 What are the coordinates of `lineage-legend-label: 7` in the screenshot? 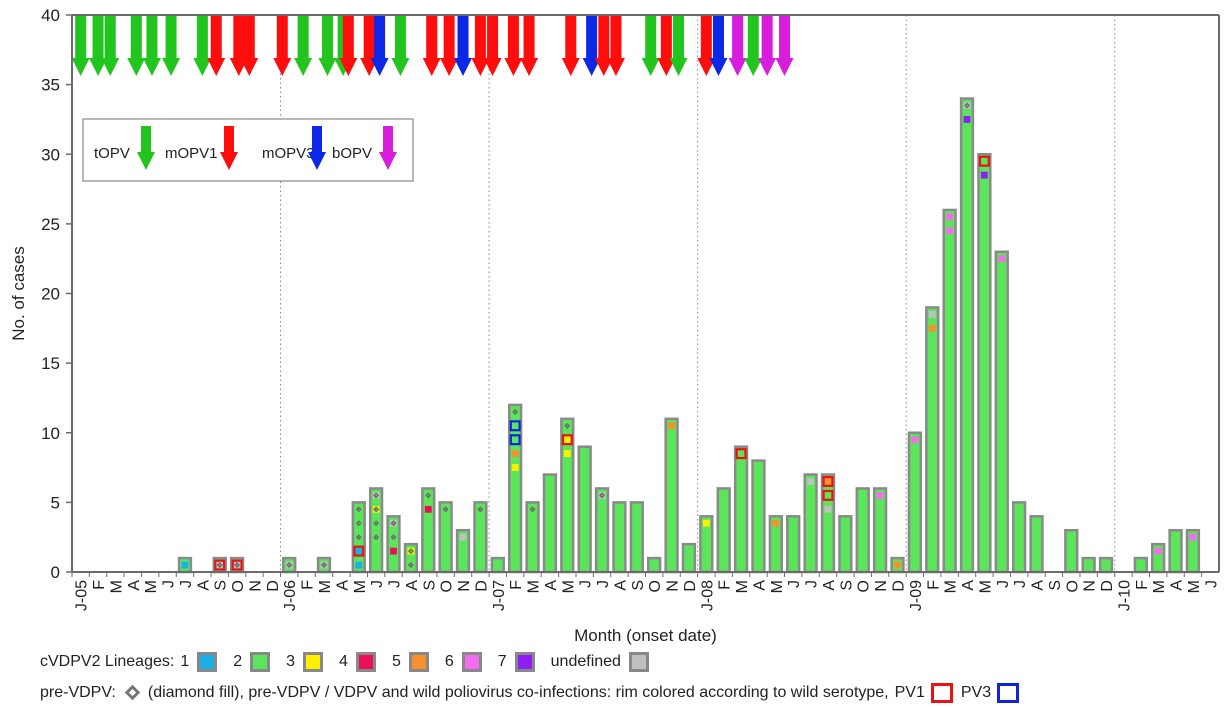 It's located at (502, 661).